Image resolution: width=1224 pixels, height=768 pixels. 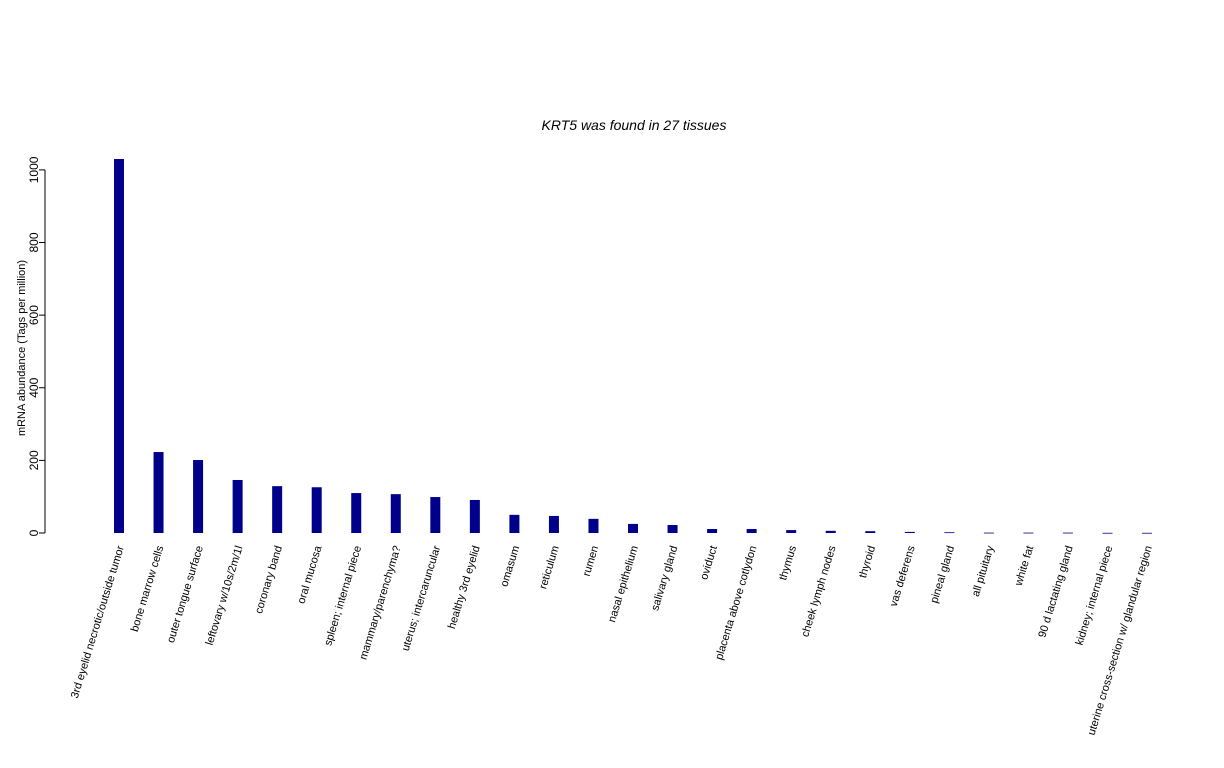 I want to click on x-tick-label: all pituitary, so click(x=983, y=571).